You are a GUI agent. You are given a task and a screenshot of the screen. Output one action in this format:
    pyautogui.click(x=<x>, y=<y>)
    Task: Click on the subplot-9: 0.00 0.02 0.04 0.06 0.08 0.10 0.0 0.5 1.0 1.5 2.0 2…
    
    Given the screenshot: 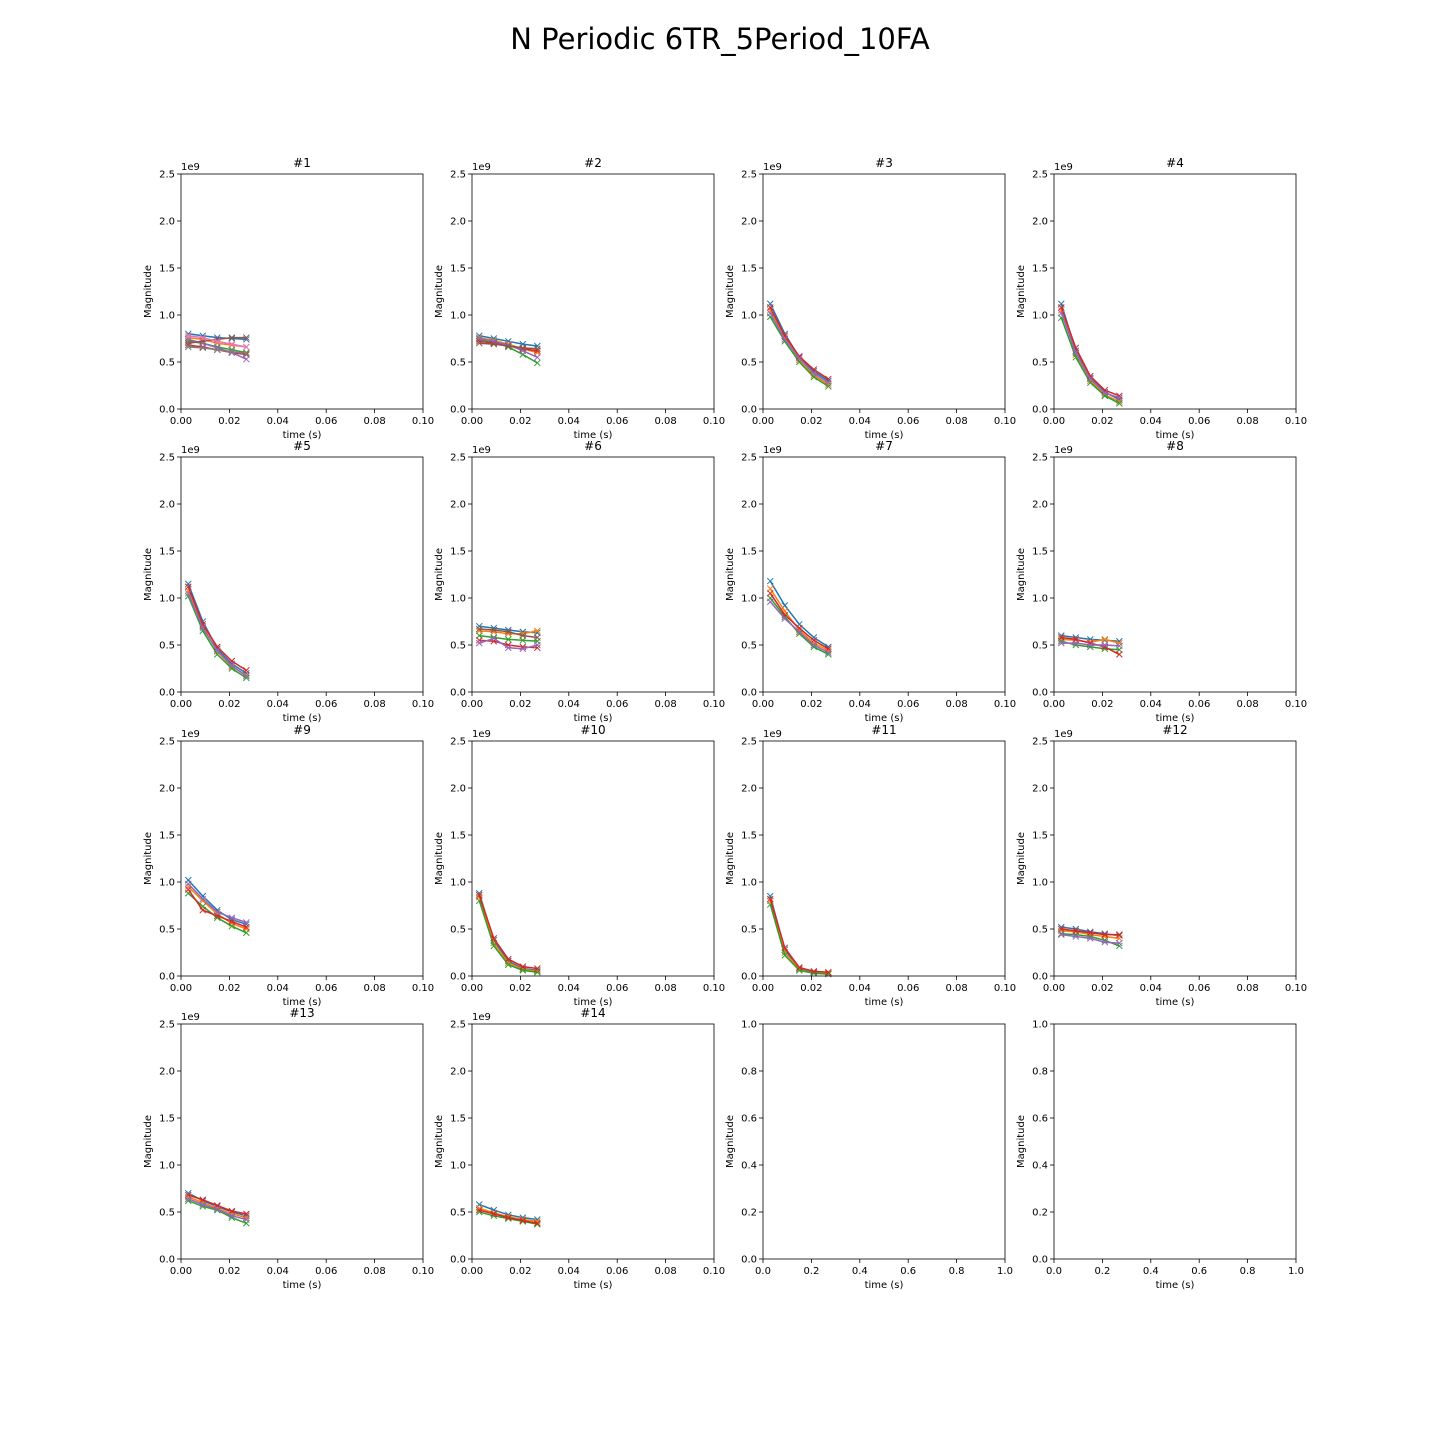 What is the action you would take?
    pyautogui.click(x=288, y=865)
    